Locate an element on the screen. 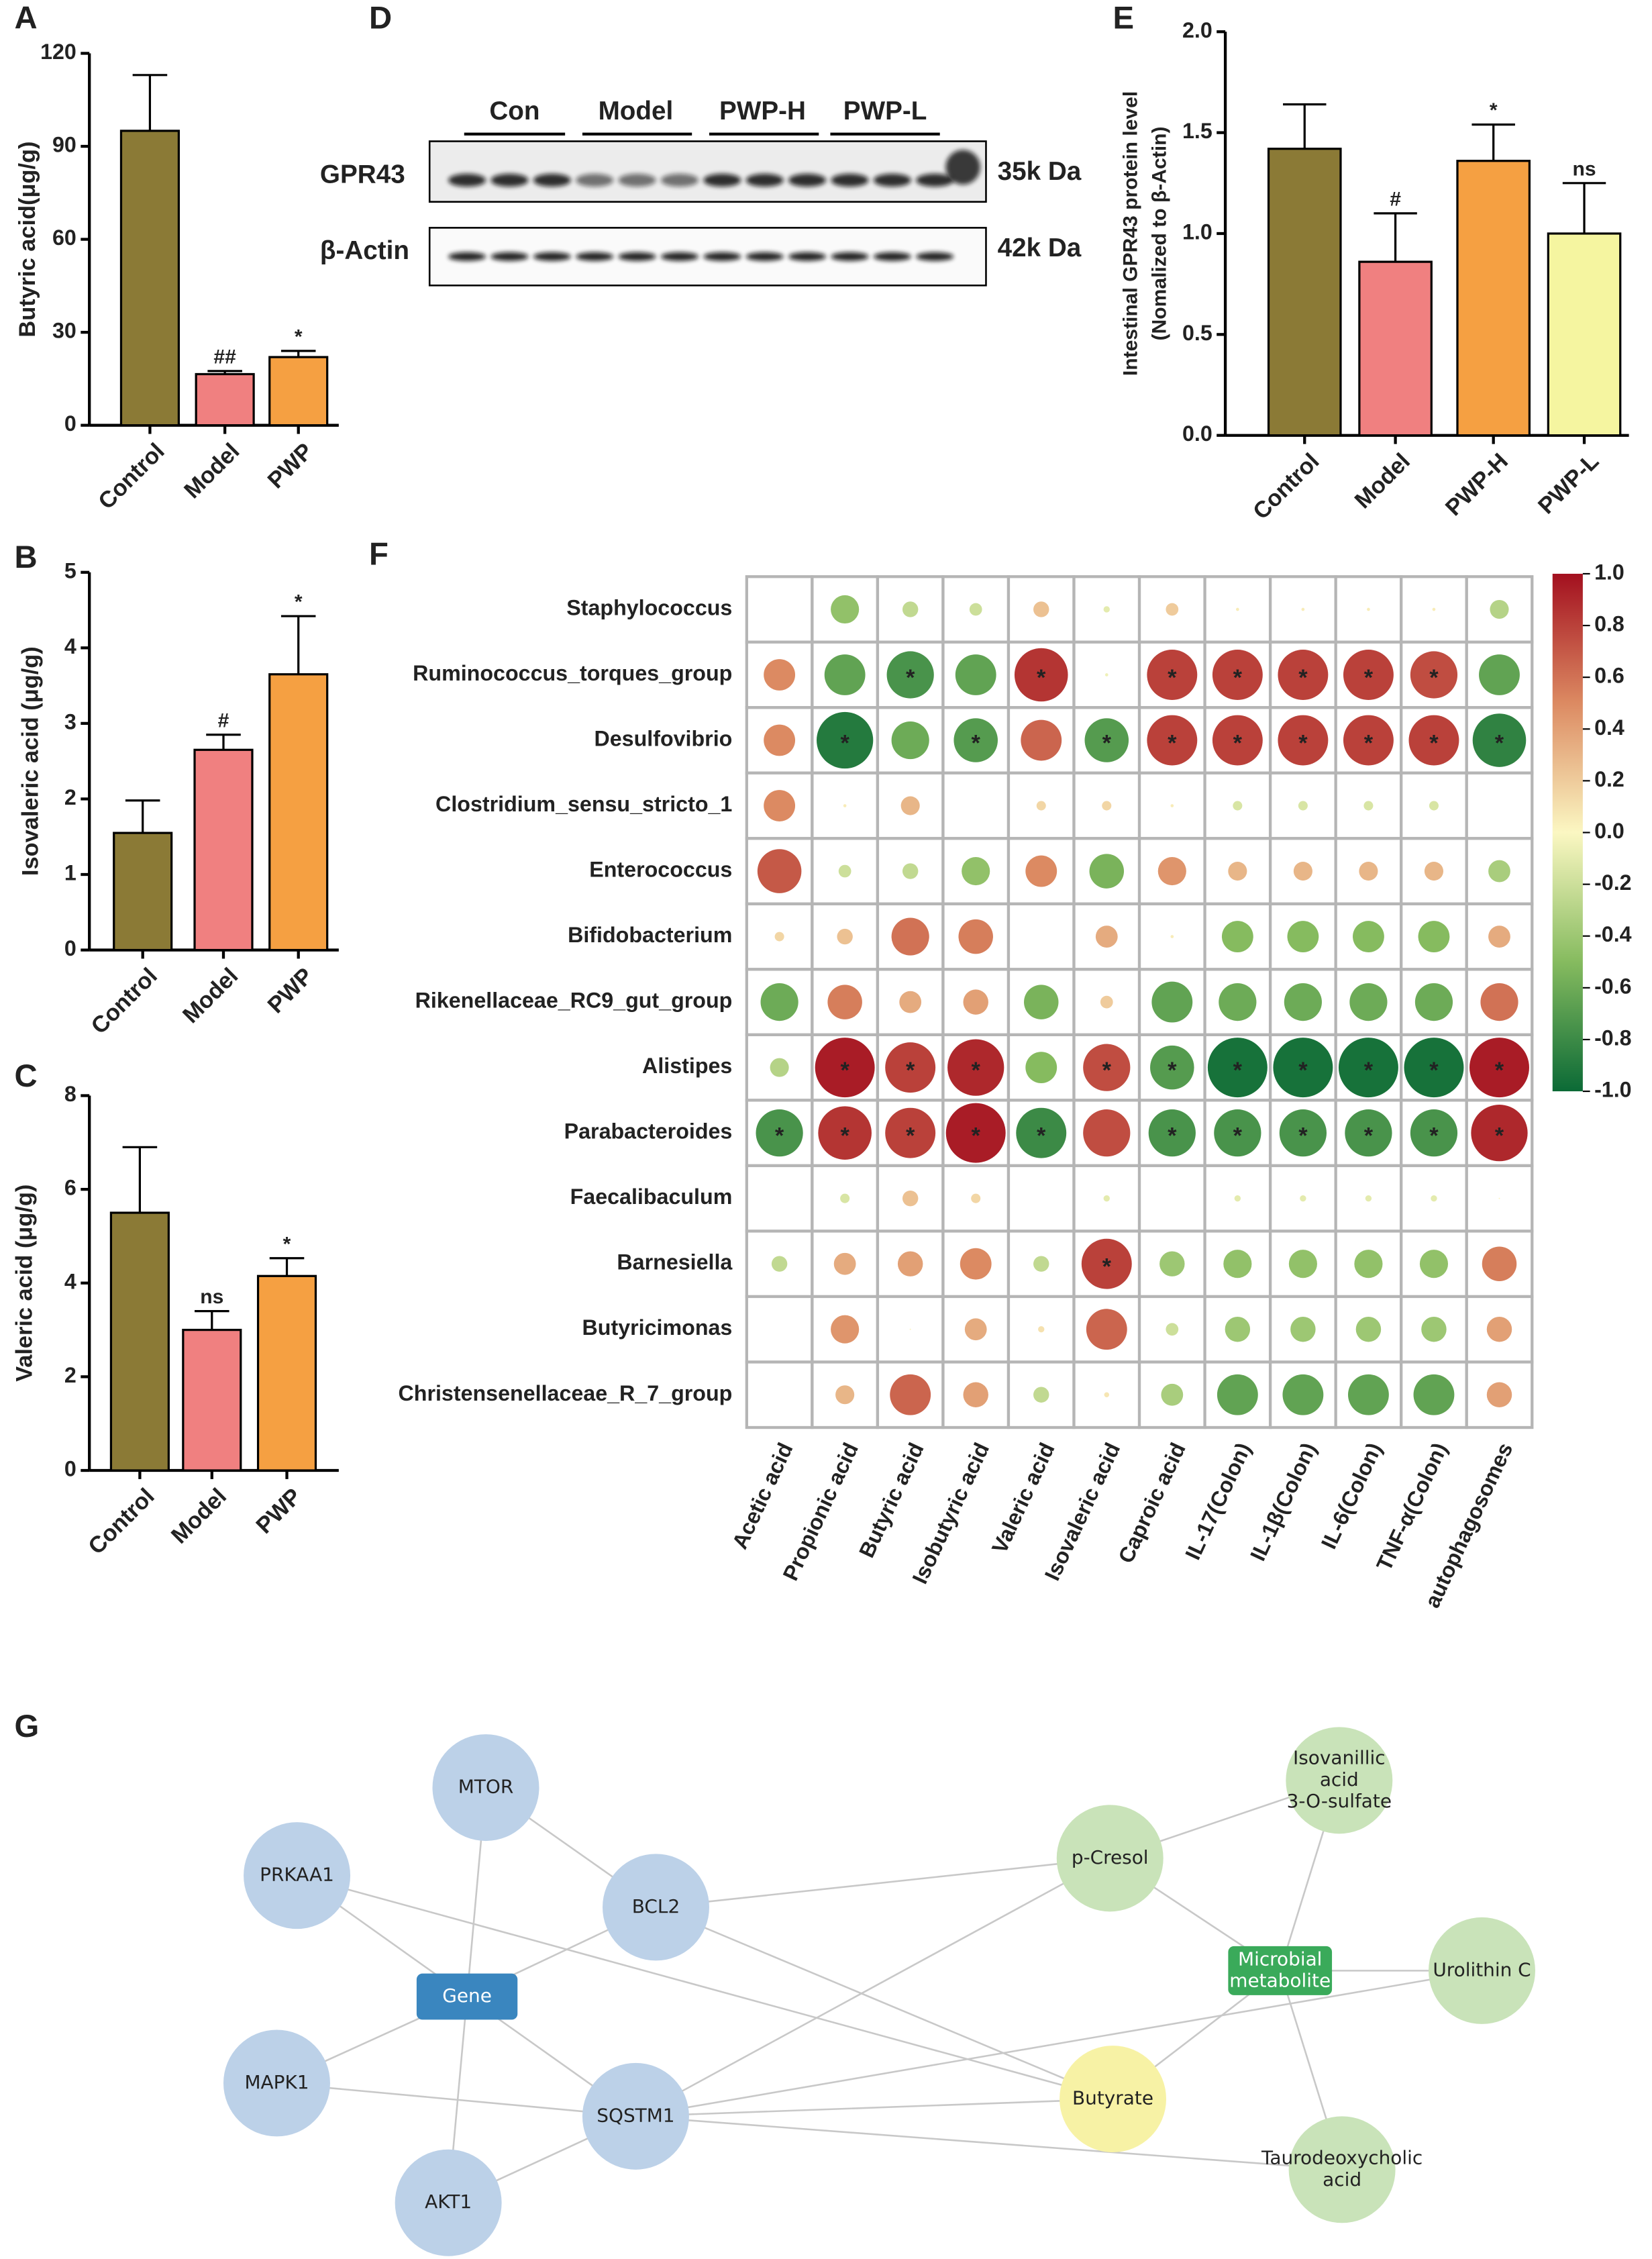 This screenshot has width=1652, height=2259. node-label: BCL2 is located at coordinates (656, 1906).